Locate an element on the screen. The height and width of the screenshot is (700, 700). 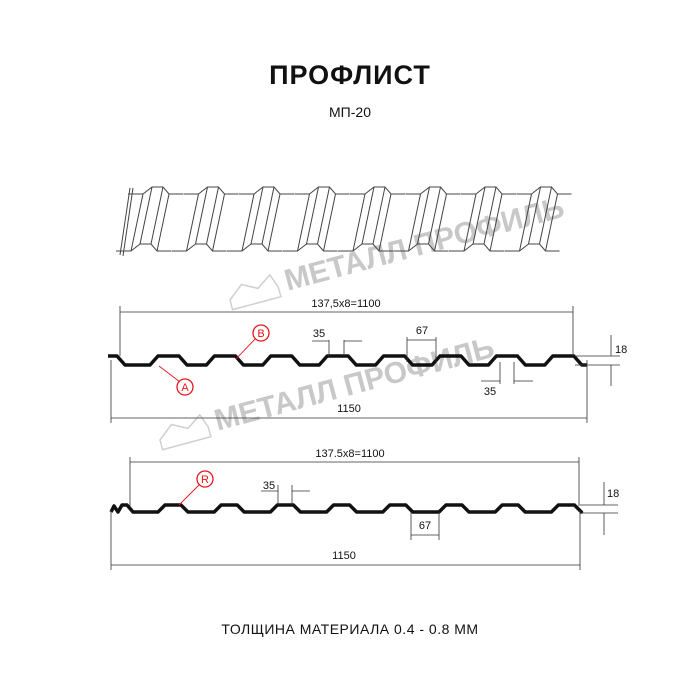
profile-2-pitch-label: 137.5x8=1100 is located at coordinates (349, 454).